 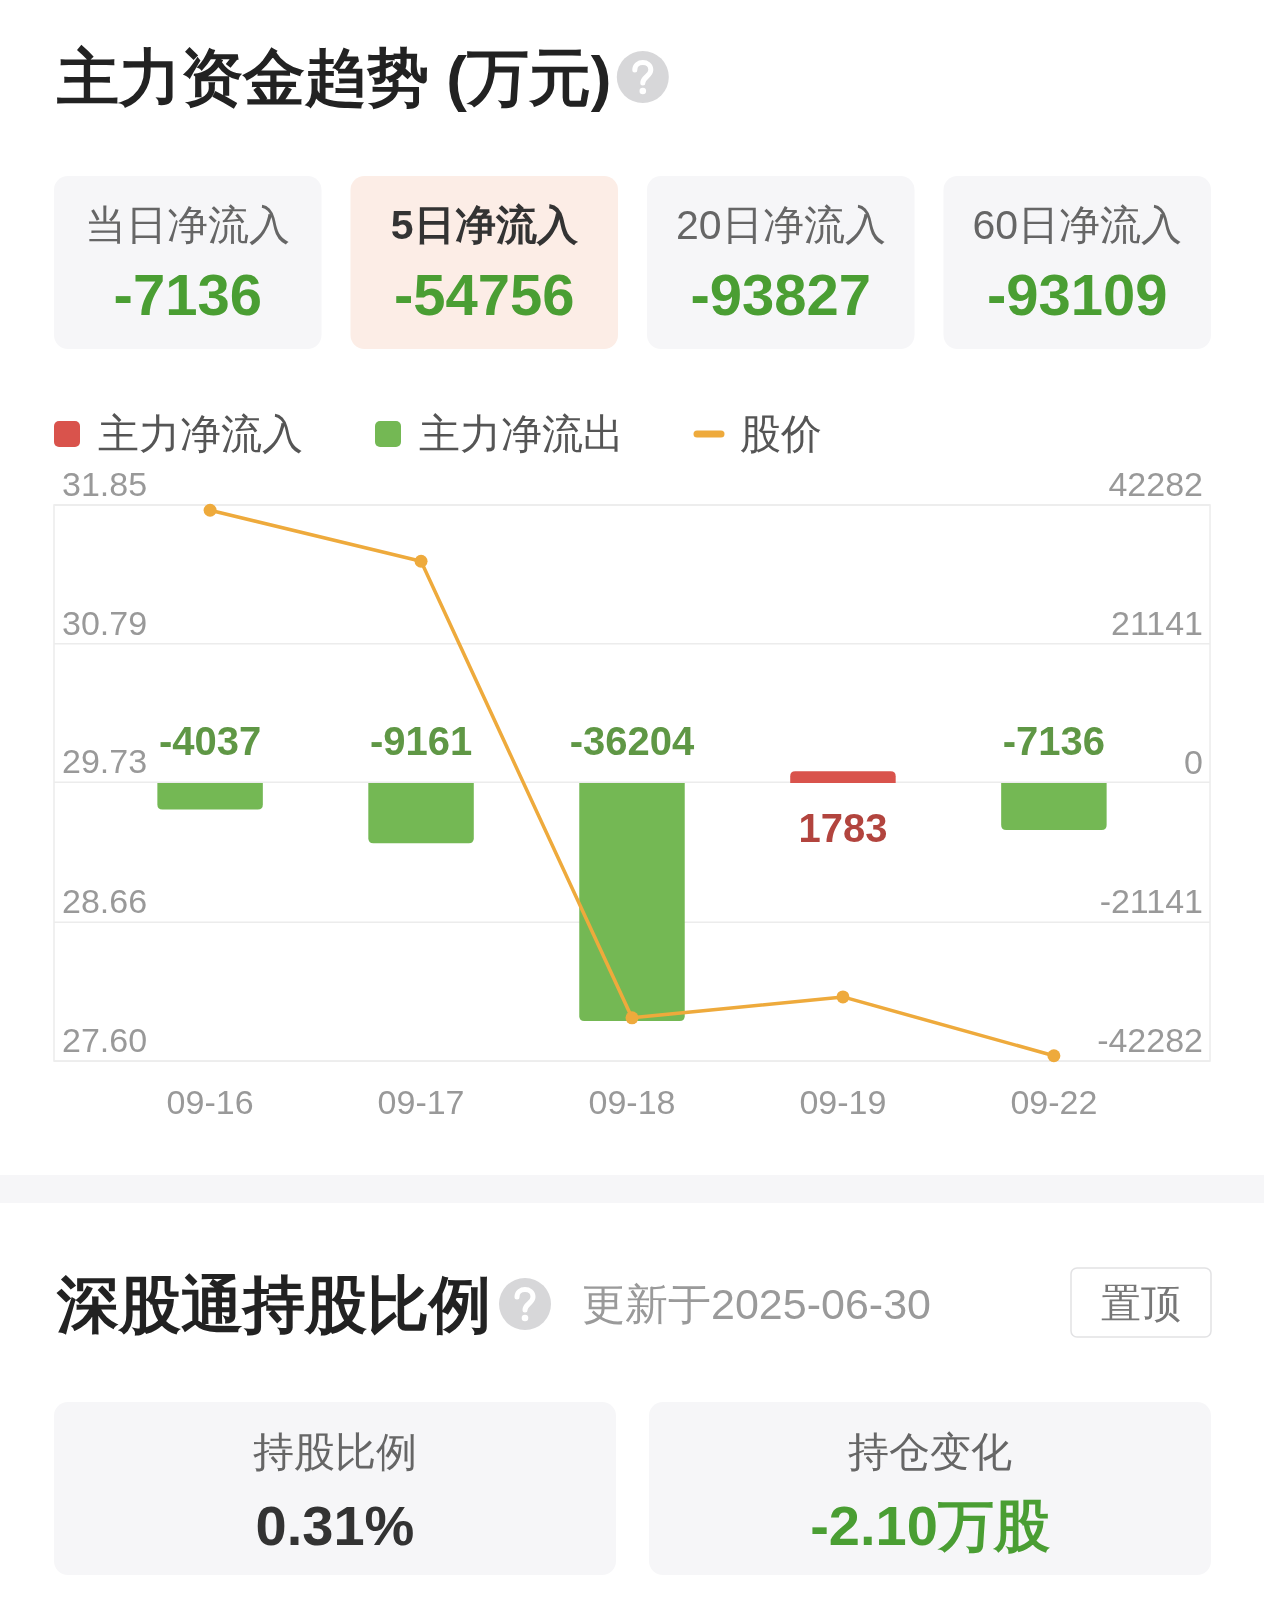 What do you see at coordinates (756, 1304) in the screenshot?
I see `text: 更新于2025-06-30` at bounding box center [756, 1304].